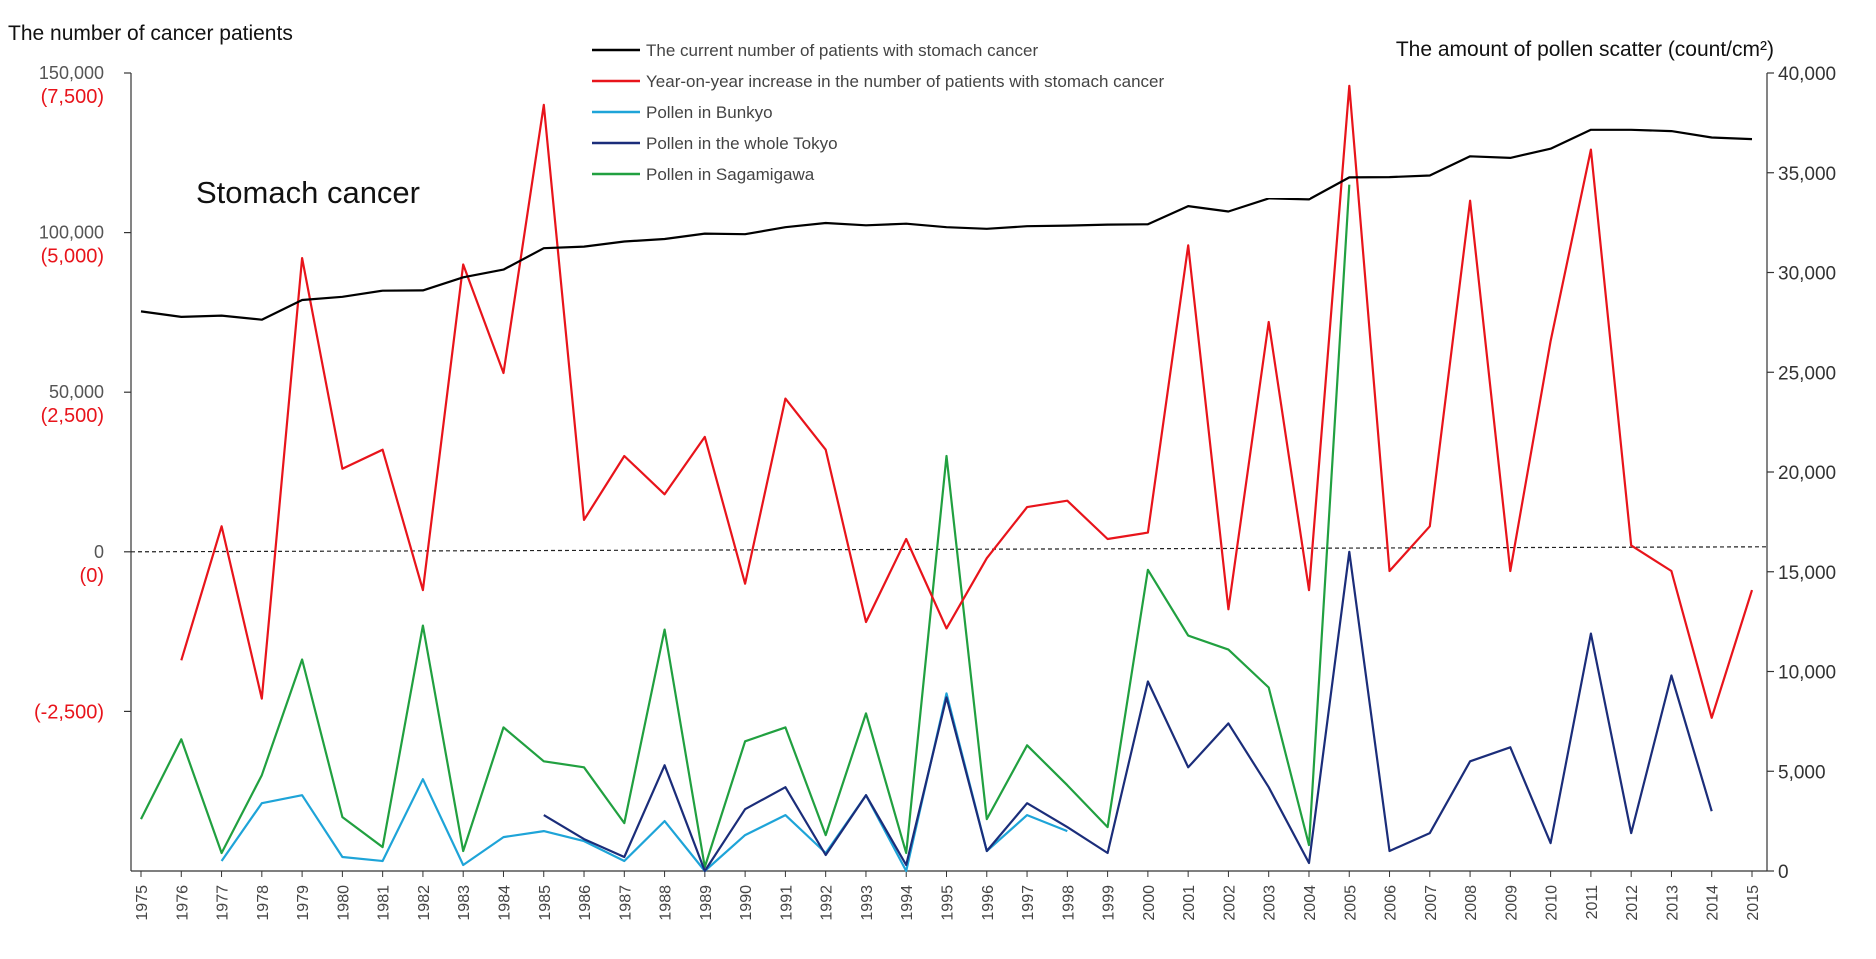  I want to click on x-tick-label: 1993, so click(867, 903).